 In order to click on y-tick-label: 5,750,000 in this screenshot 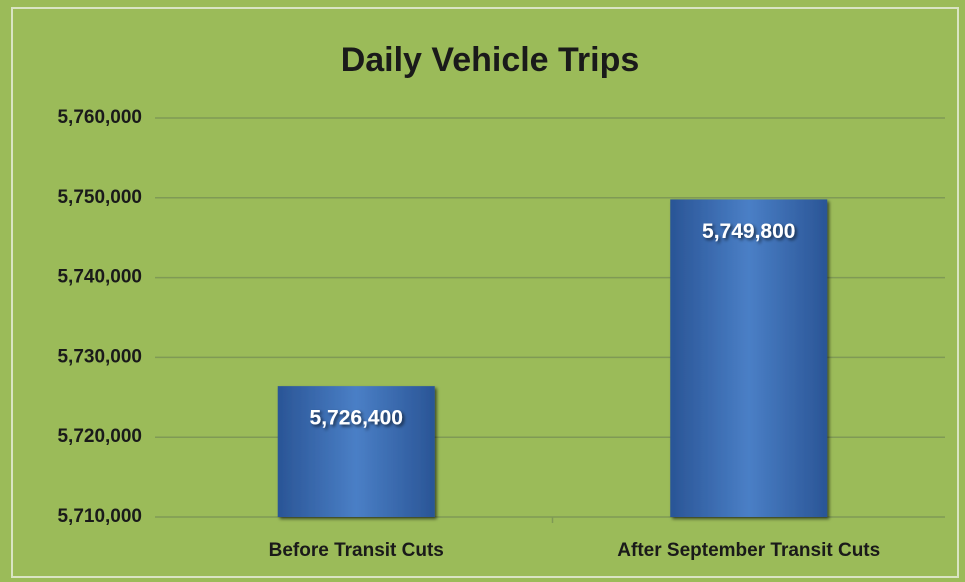, I will do `click(99, 197)`.